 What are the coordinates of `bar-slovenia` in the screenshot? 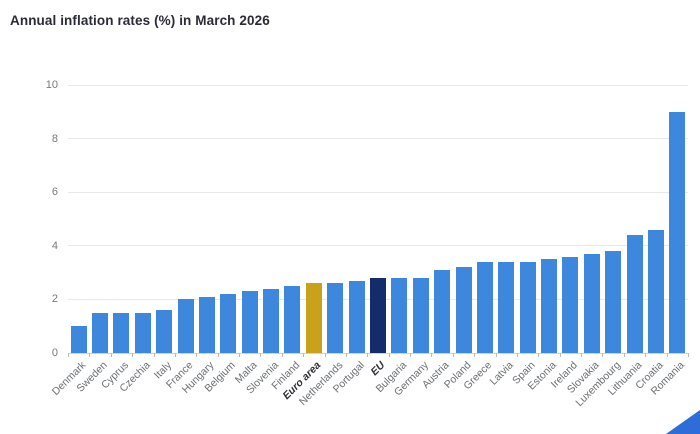 It's located at (271, 320).